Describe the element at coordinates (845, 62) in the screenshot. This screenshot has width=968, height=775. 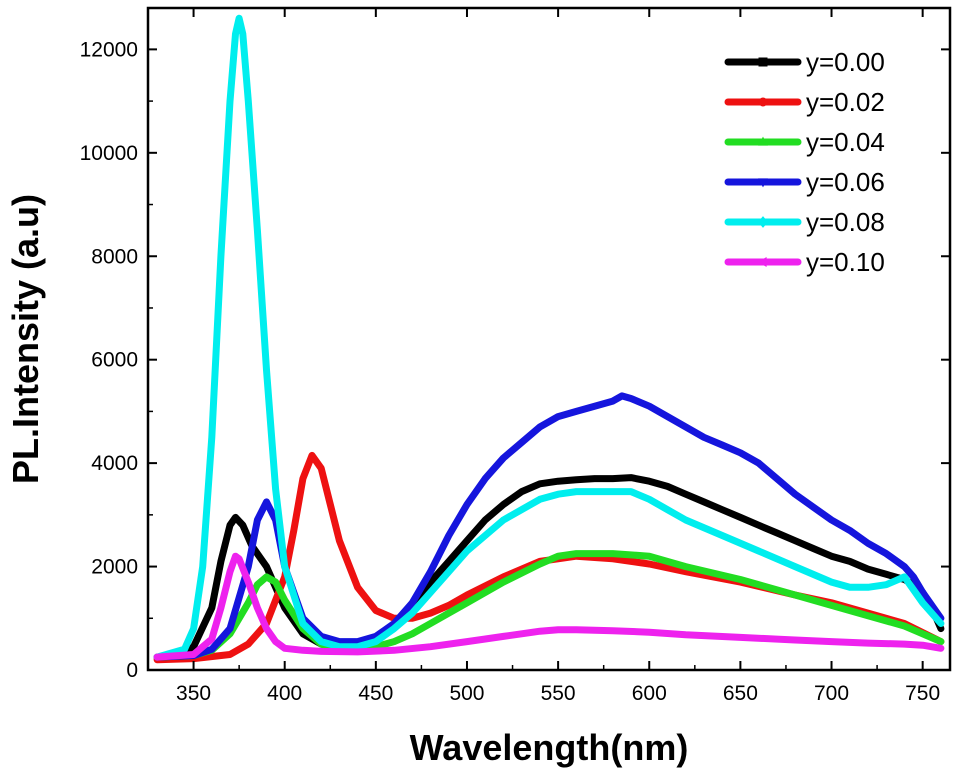
I see `legend-label: y=0.00` at that location.